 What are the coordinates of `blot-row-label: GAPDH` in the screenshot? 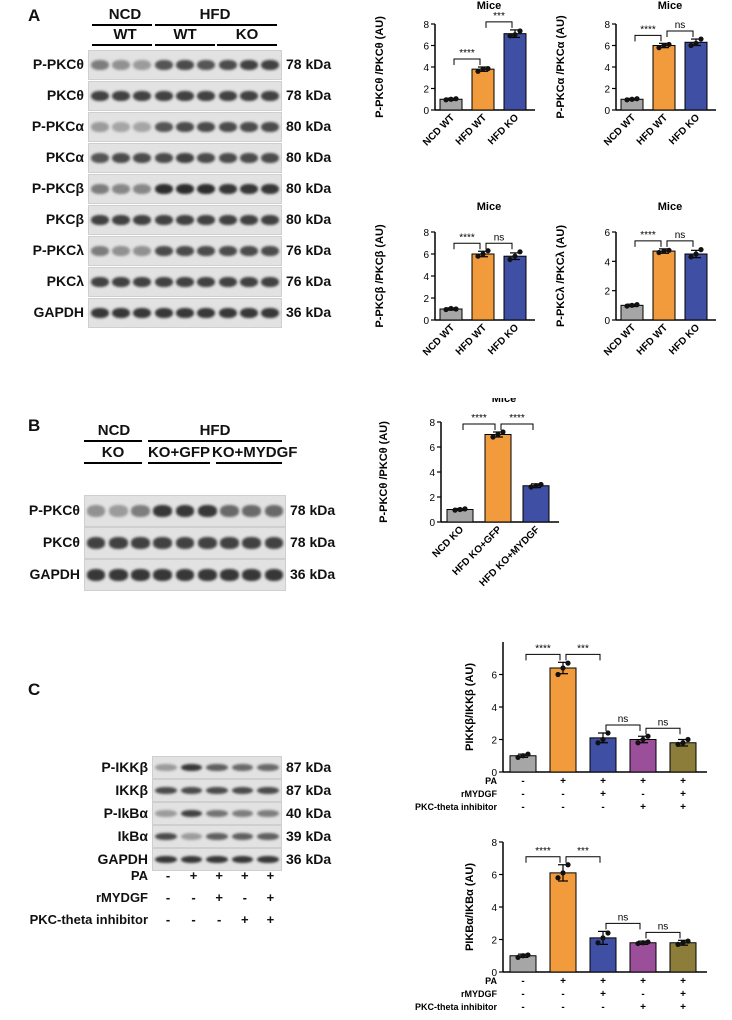 It's located at (58, 312).